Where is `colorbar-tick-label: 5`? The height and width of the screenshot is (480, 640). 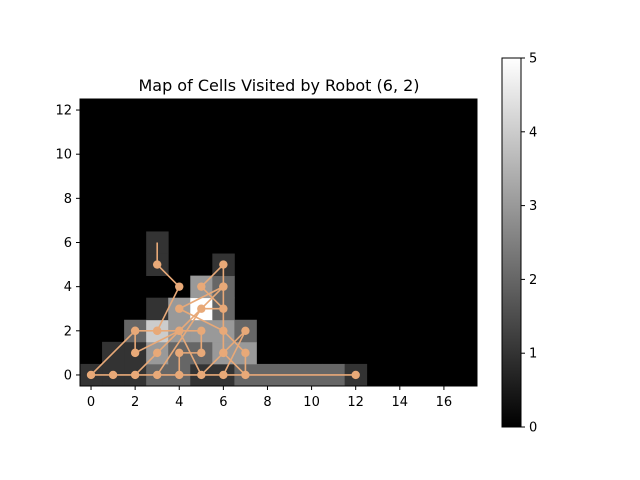
colorbar-tick-label: 5 is located at coordinates (533, 59).